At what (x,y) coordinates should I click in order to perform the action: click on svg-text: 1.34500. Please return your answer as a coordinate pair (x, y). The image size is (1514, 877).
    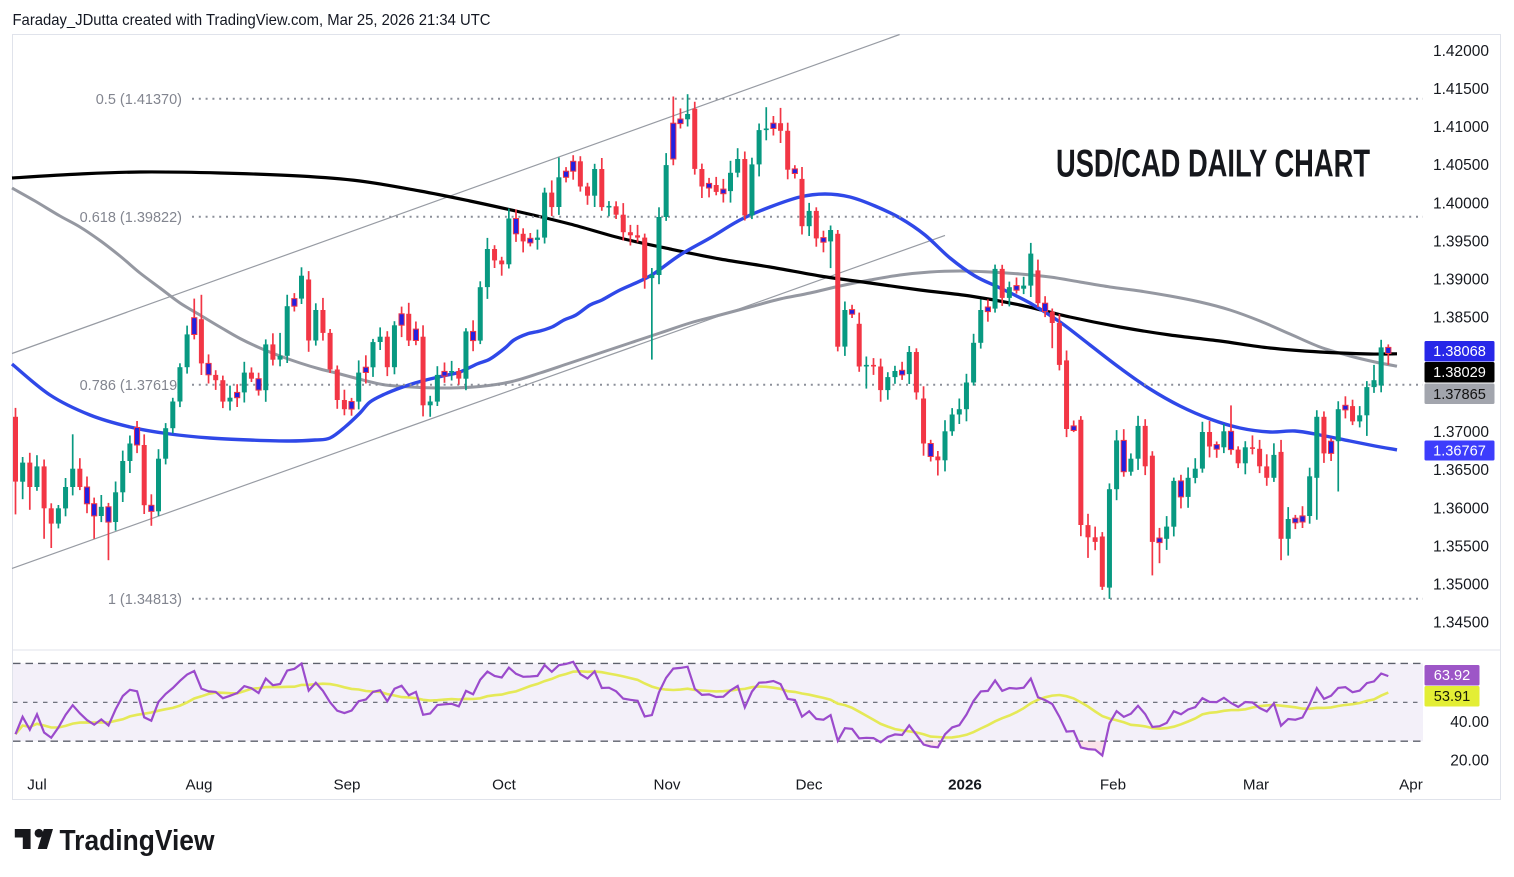
    Looking at the image, I should click on (1461, 623).